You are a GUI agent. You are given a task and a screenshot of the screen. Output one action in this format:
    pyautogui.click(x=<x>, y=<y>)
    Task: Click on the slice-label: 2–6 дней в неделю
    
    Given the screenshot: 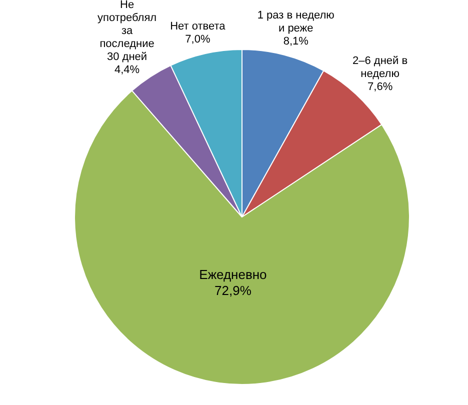 What is the action you would take?
    pyautogui.click(x=380, y=67)
    